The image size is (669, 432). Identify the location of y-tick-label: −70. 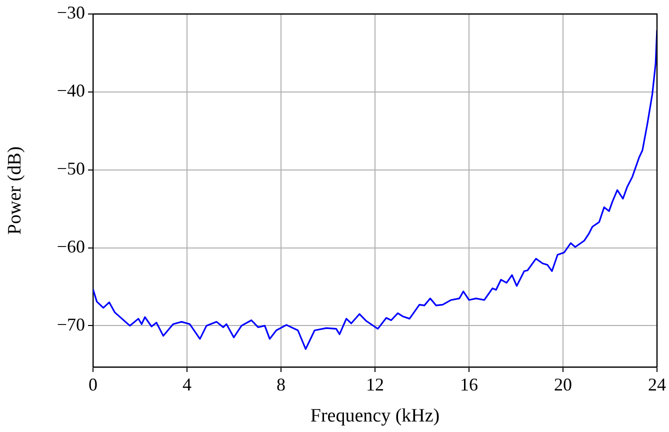
(70, 324).